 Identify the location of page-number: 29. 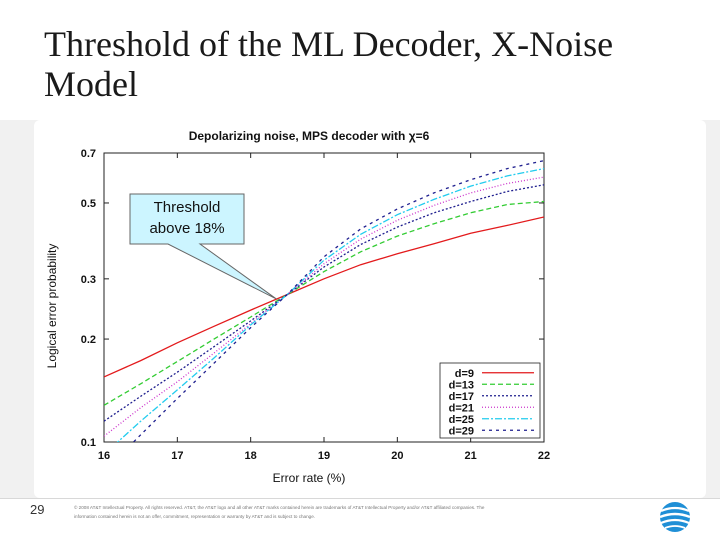
(37, 509).